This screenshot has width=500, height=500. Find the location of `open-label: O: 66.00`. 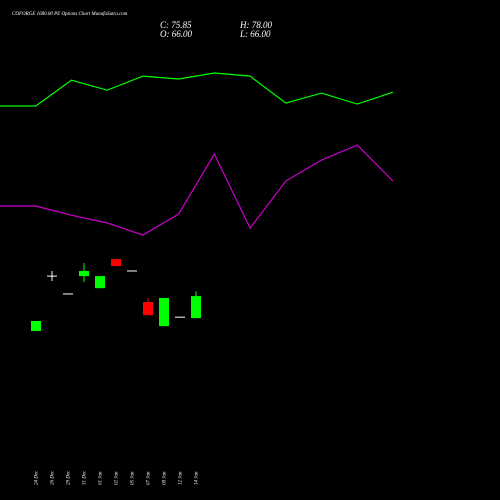

open-label: O: 66.00 is located at coordinates (176, 34).